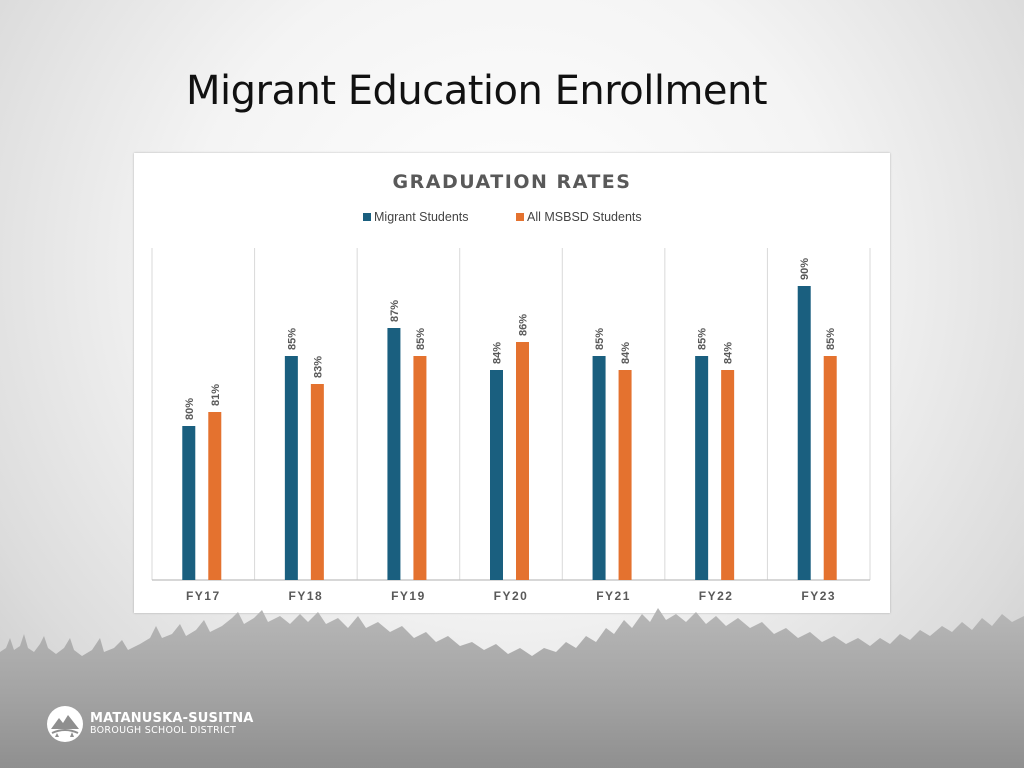  Describe the element at coordinates (613, 596) in the screenshot. I see `x-tick-label: FY21` at that location.